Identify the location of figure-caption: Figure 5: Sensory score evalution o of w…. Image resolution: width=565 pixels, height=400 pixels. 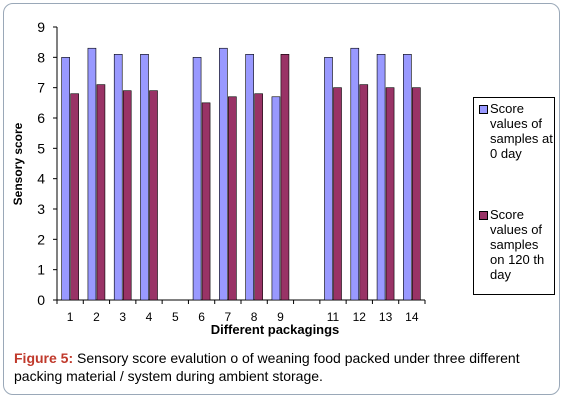
(281, 367).